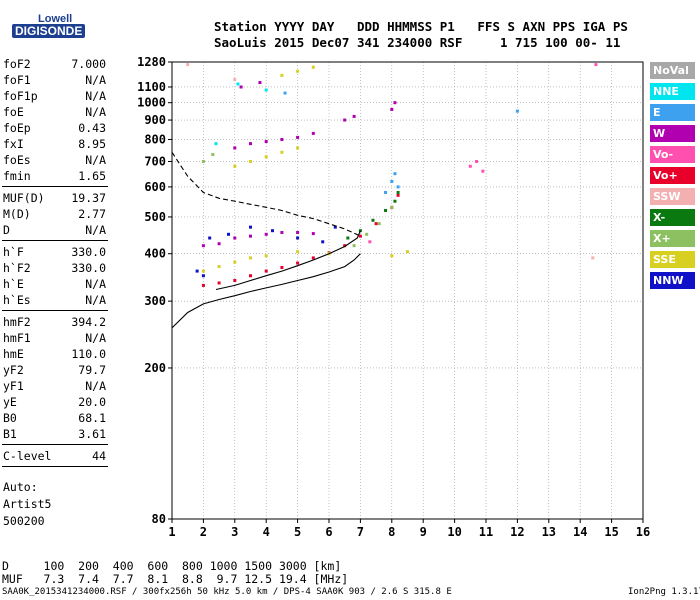  What do you see at coordinates (151, 62) in the screenshot?
I see `y-tick-label: 1280` at bounding box center [151, 62].